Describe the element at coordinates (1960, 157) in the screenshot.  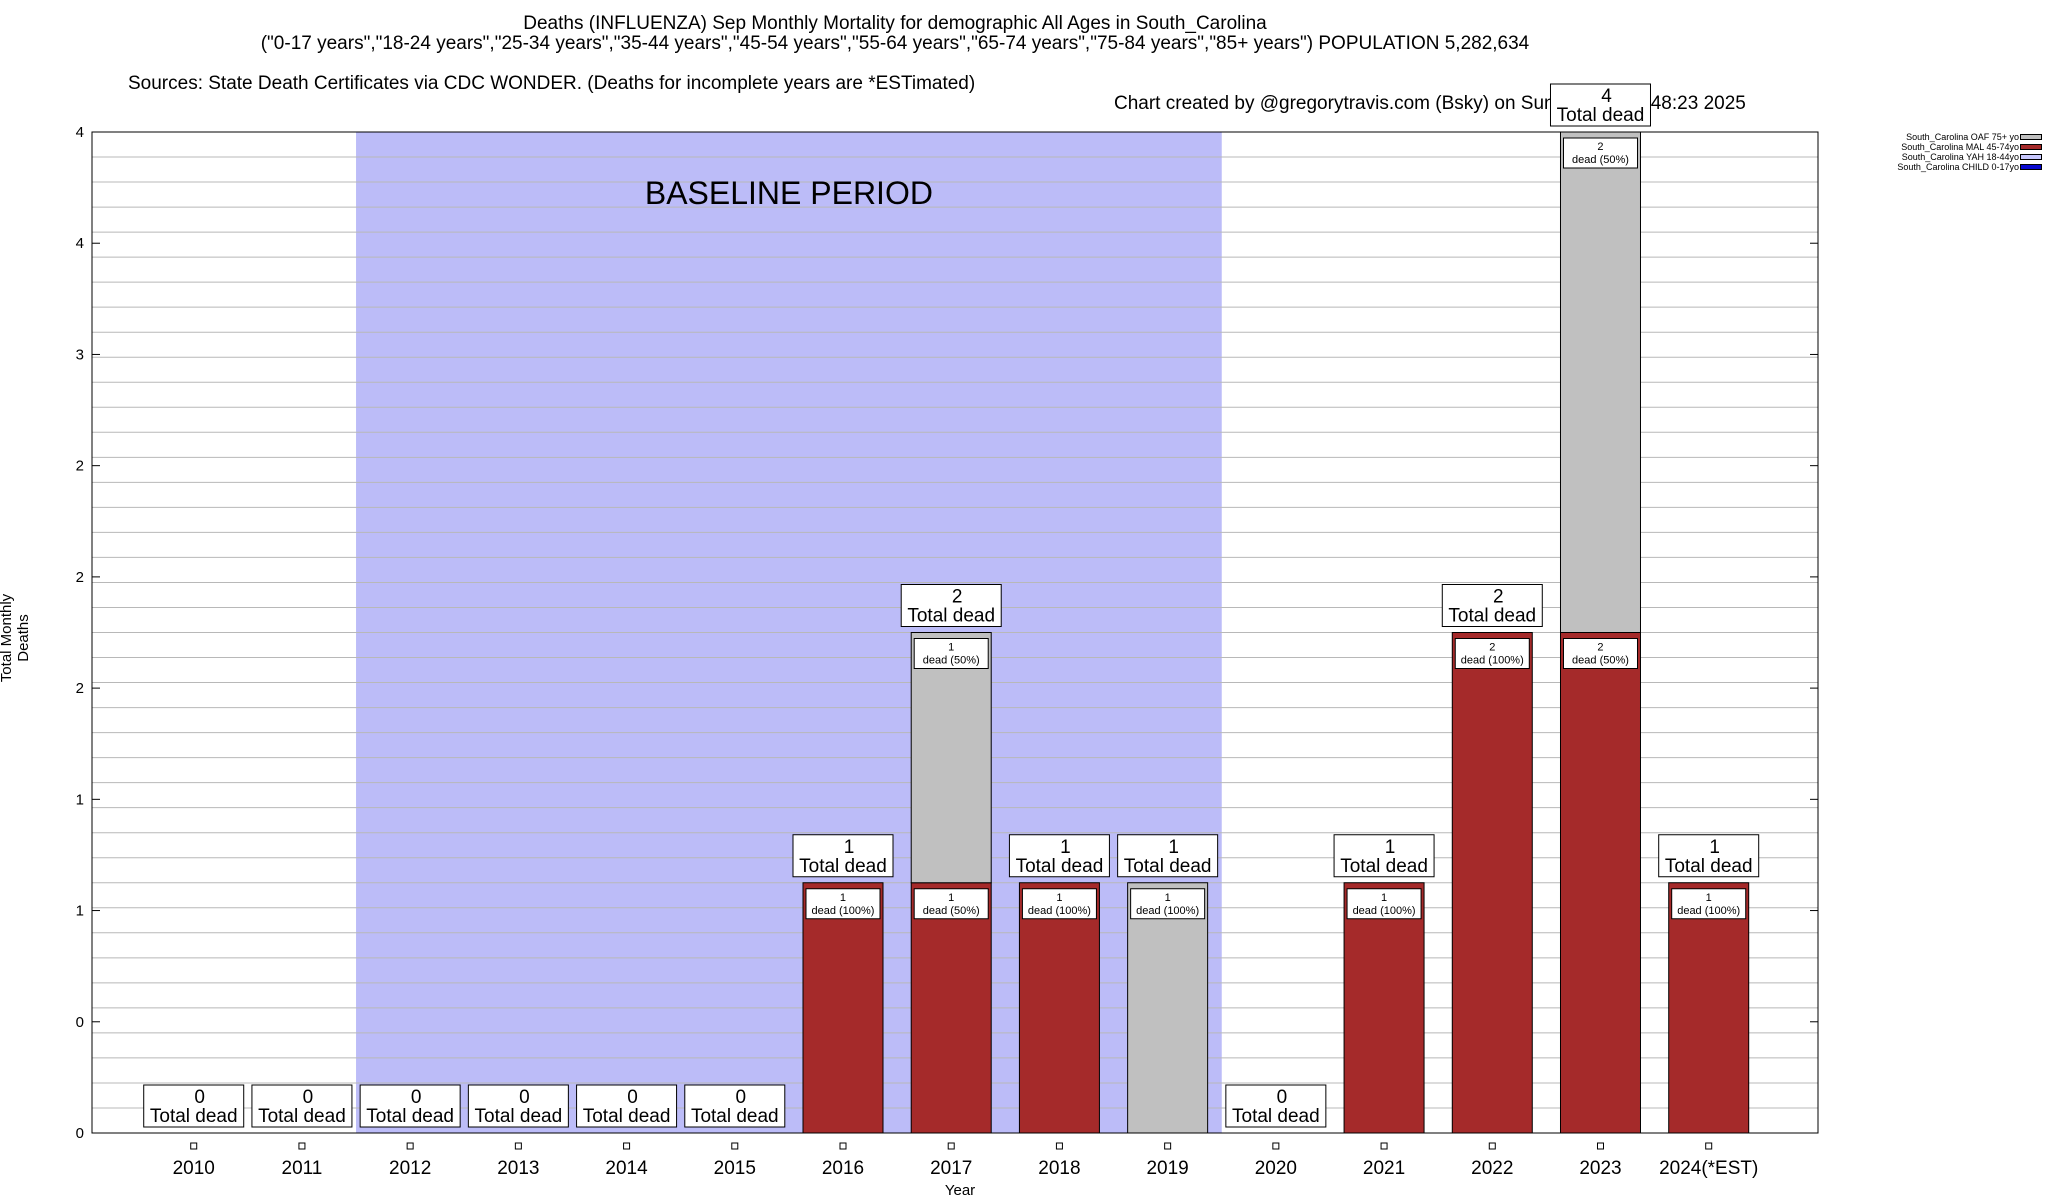
I see `legend-label: South_Carolina YAH 18-44yo` at that location.